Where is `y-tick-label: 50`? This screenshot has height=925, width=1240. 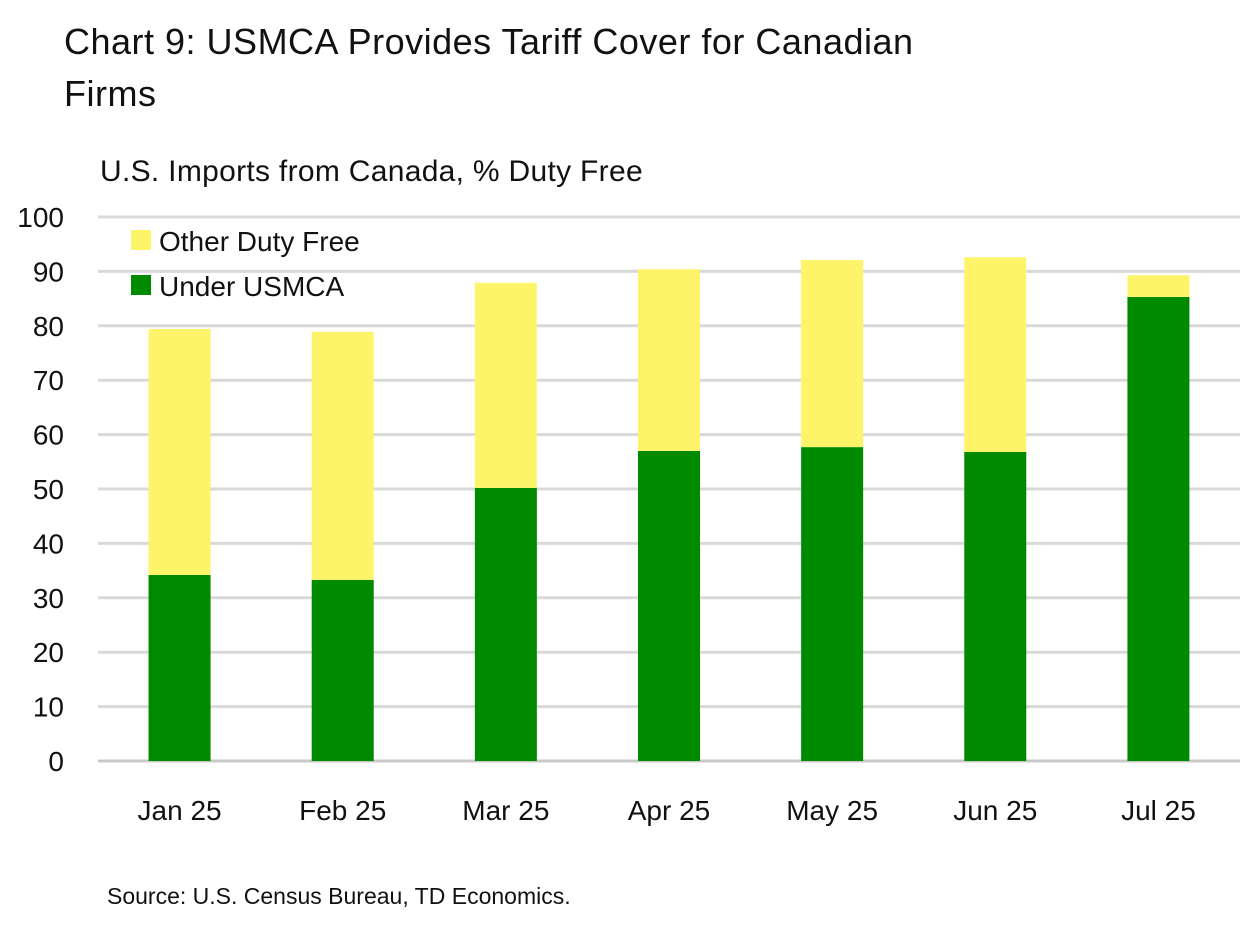
y-tick-label: 50 is located at coordinates (48, 489).